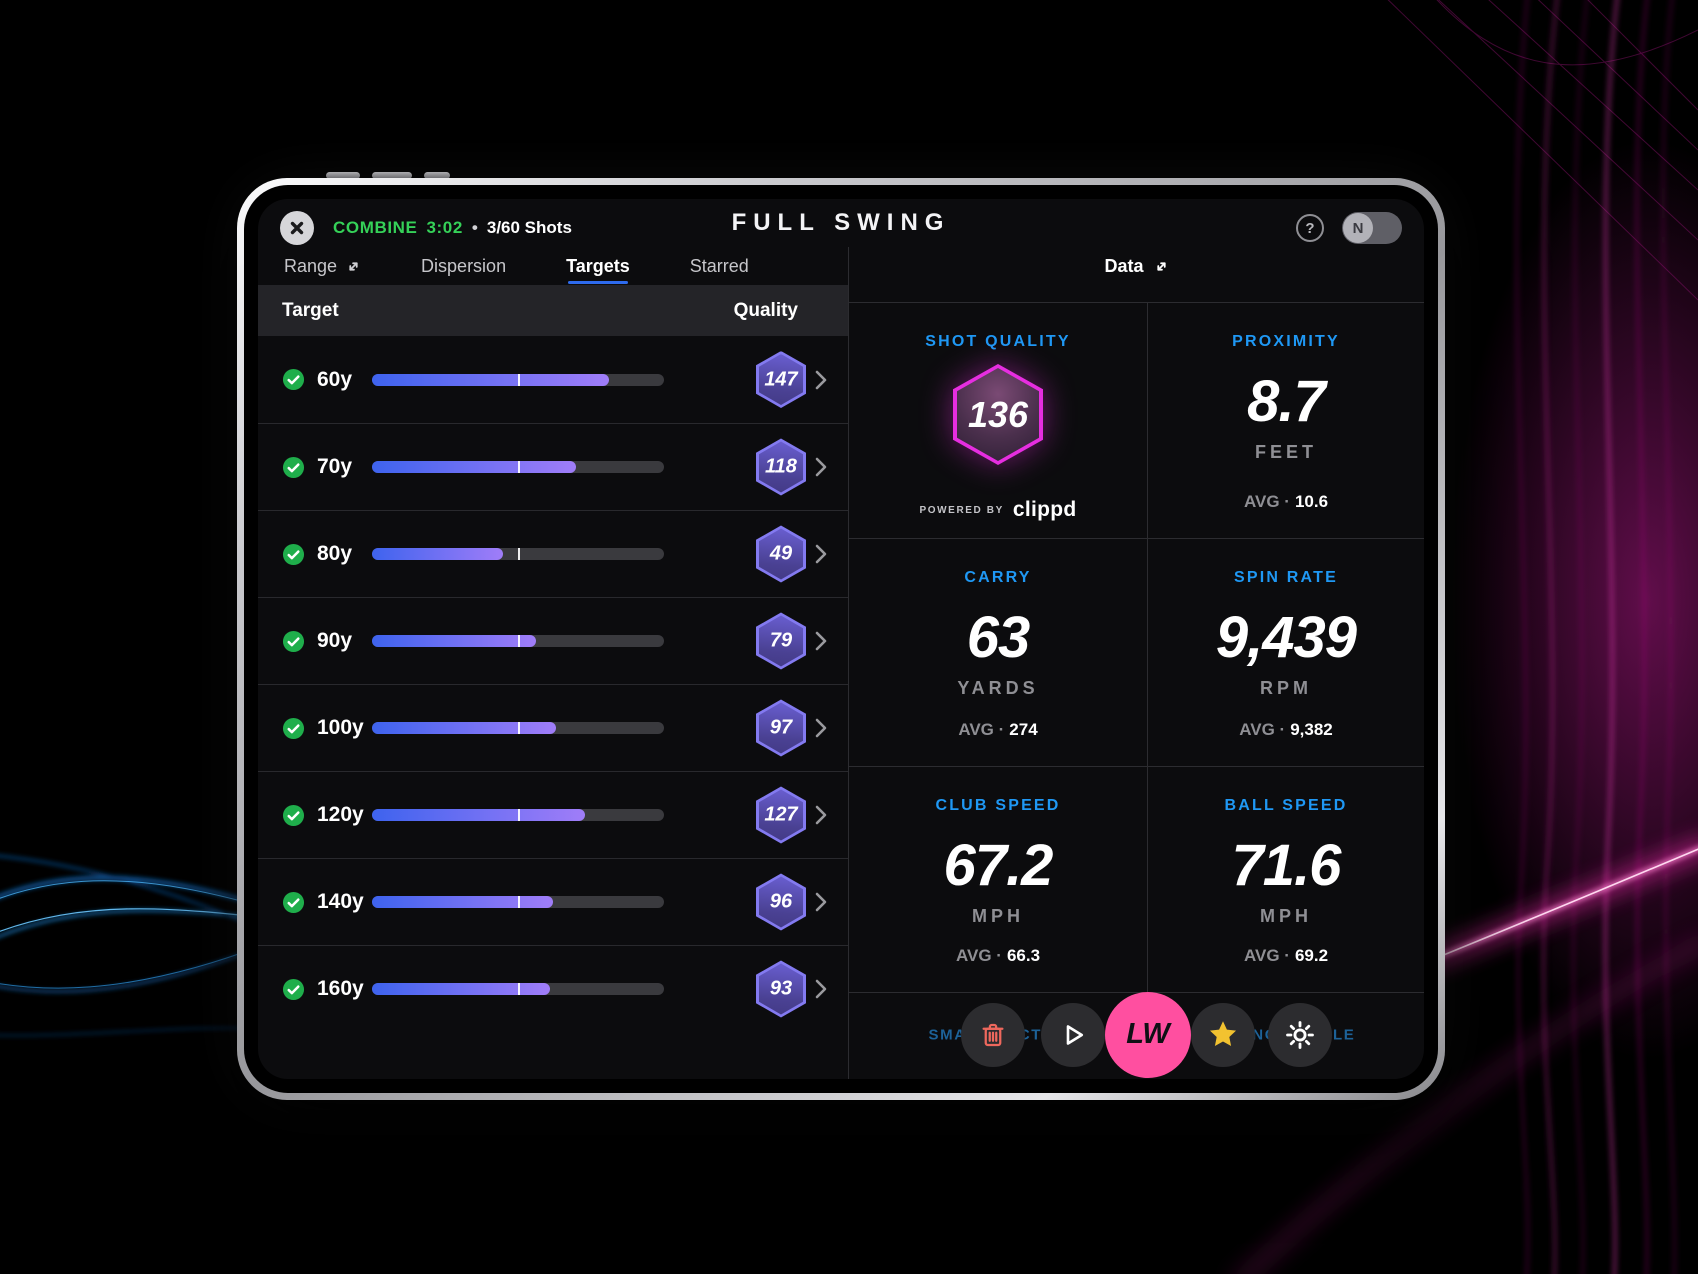  Describe the element at coordinates (529, 227) in the screenshot. I see `shots-progress: 3/60 Shots` at that location.